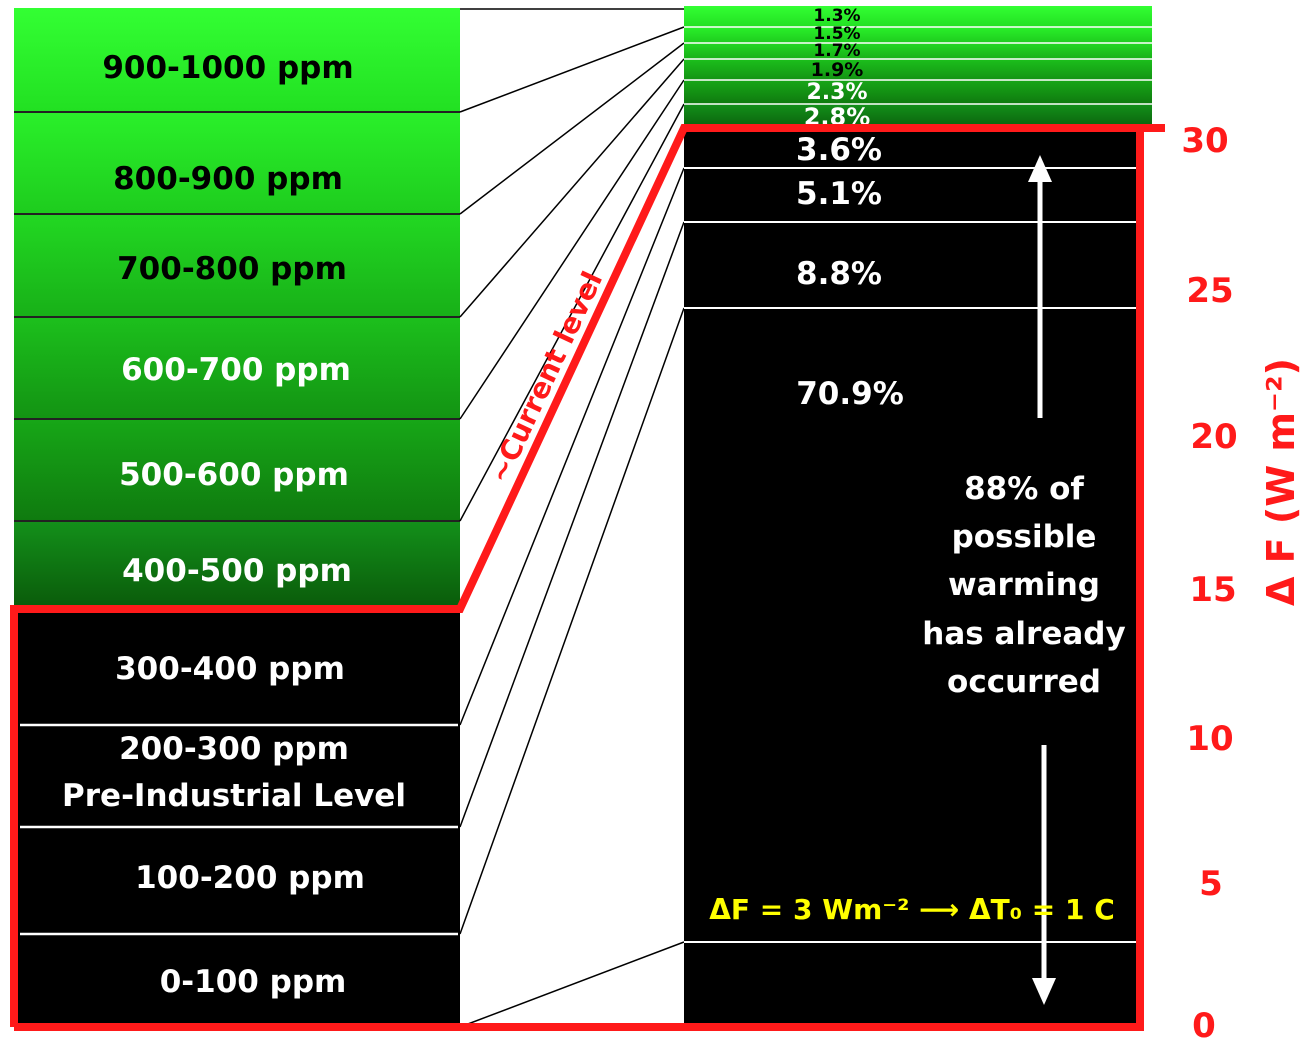 The width and height of the screenshot is (1306, 1040). I want to click on bin-label-700-800: 700-800 ppm, so click(232, 269).